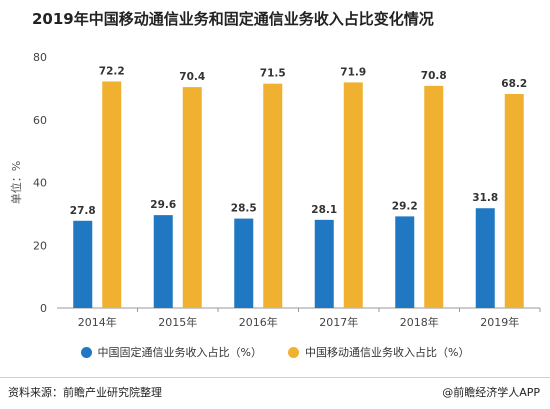 The width and height of the screenshot is (550, 409). Describe the element at coordinates (40, 57) in the screenshot. I see `y-tick-label: 80` at that location.